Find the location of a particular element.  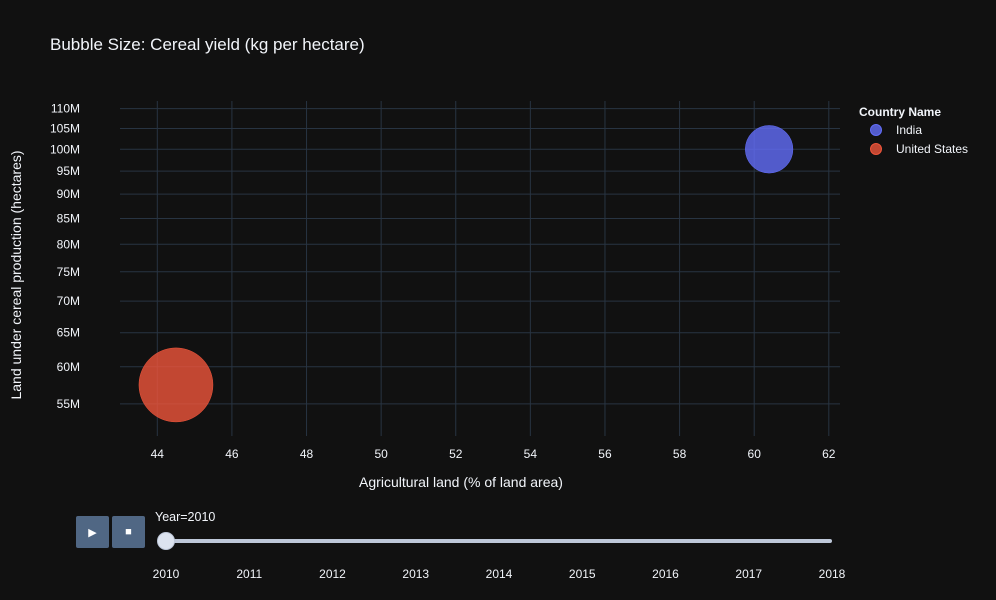

x-tick-label: 50 is located at coordinates (381, 454).